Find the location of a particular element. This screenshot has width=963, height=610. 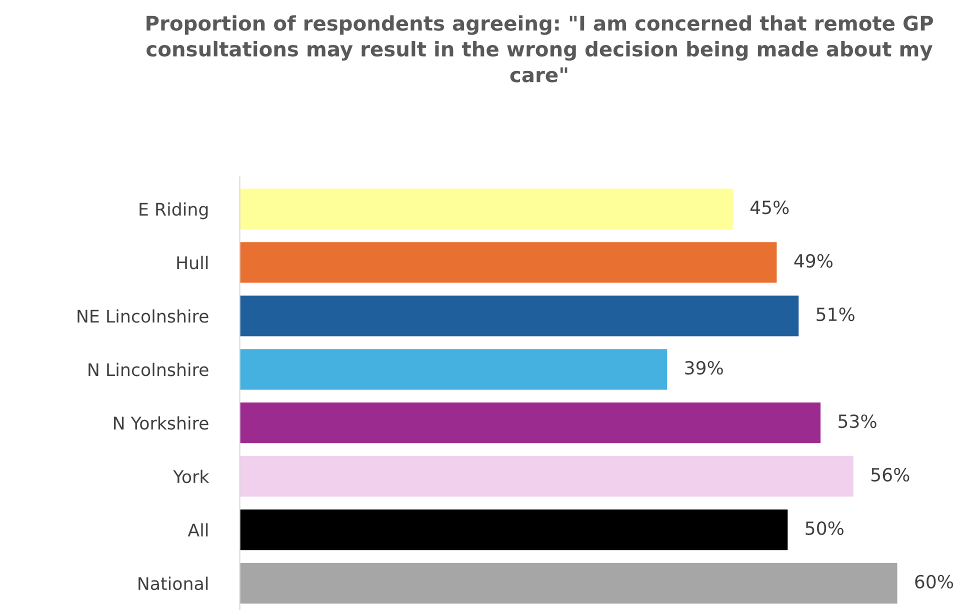

data-label: 56% is located at coordinates (890, 475).